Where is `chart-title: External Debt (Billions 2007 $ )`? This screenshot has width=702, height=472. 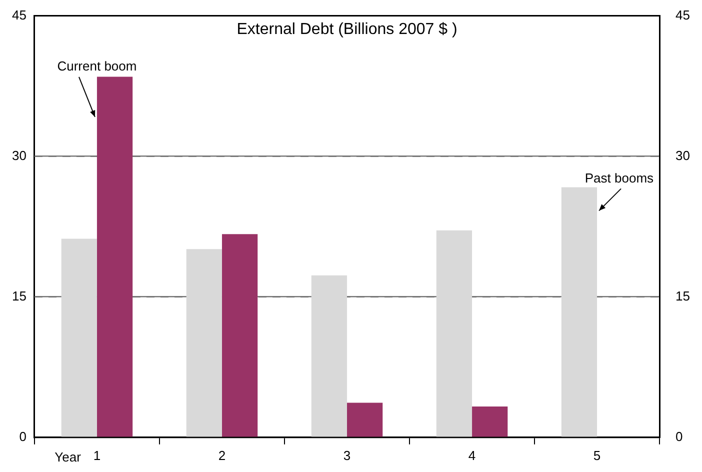 chart-title: External Debt (Billions 2007 $ ) is located at coordinates (347, 29).